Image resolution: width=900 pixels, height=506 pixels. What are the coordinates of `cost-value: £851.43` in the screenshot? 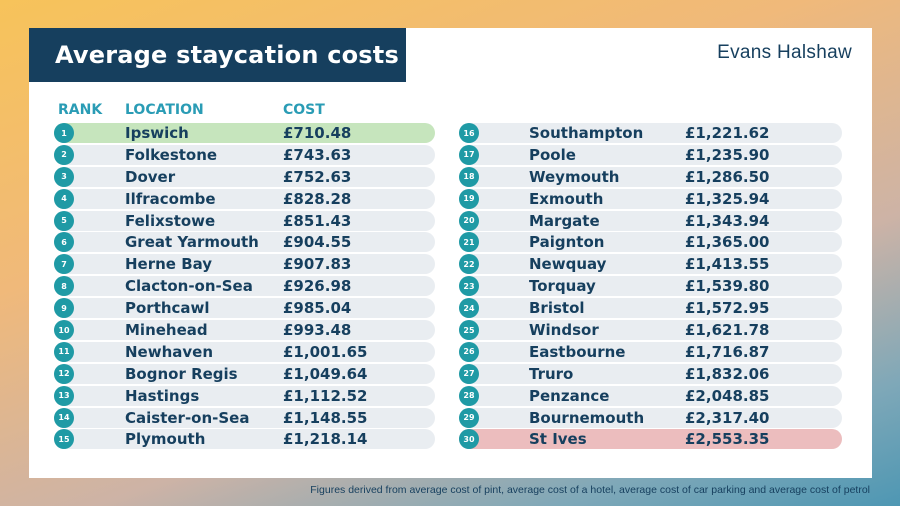 It's located at (317, 220).